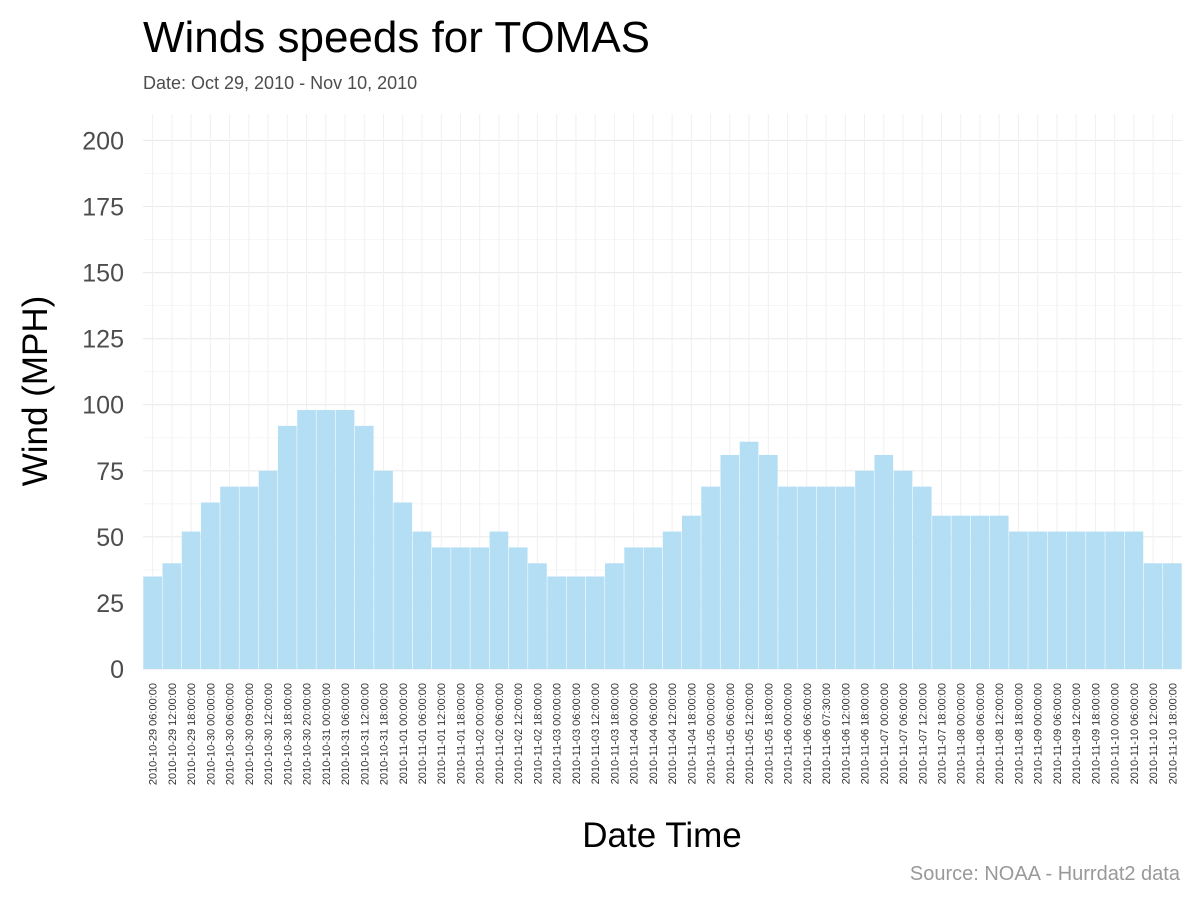  Describe the element at coordinates (103, 274) in the screenshot. I see `y-tick-label: 150` at that location.